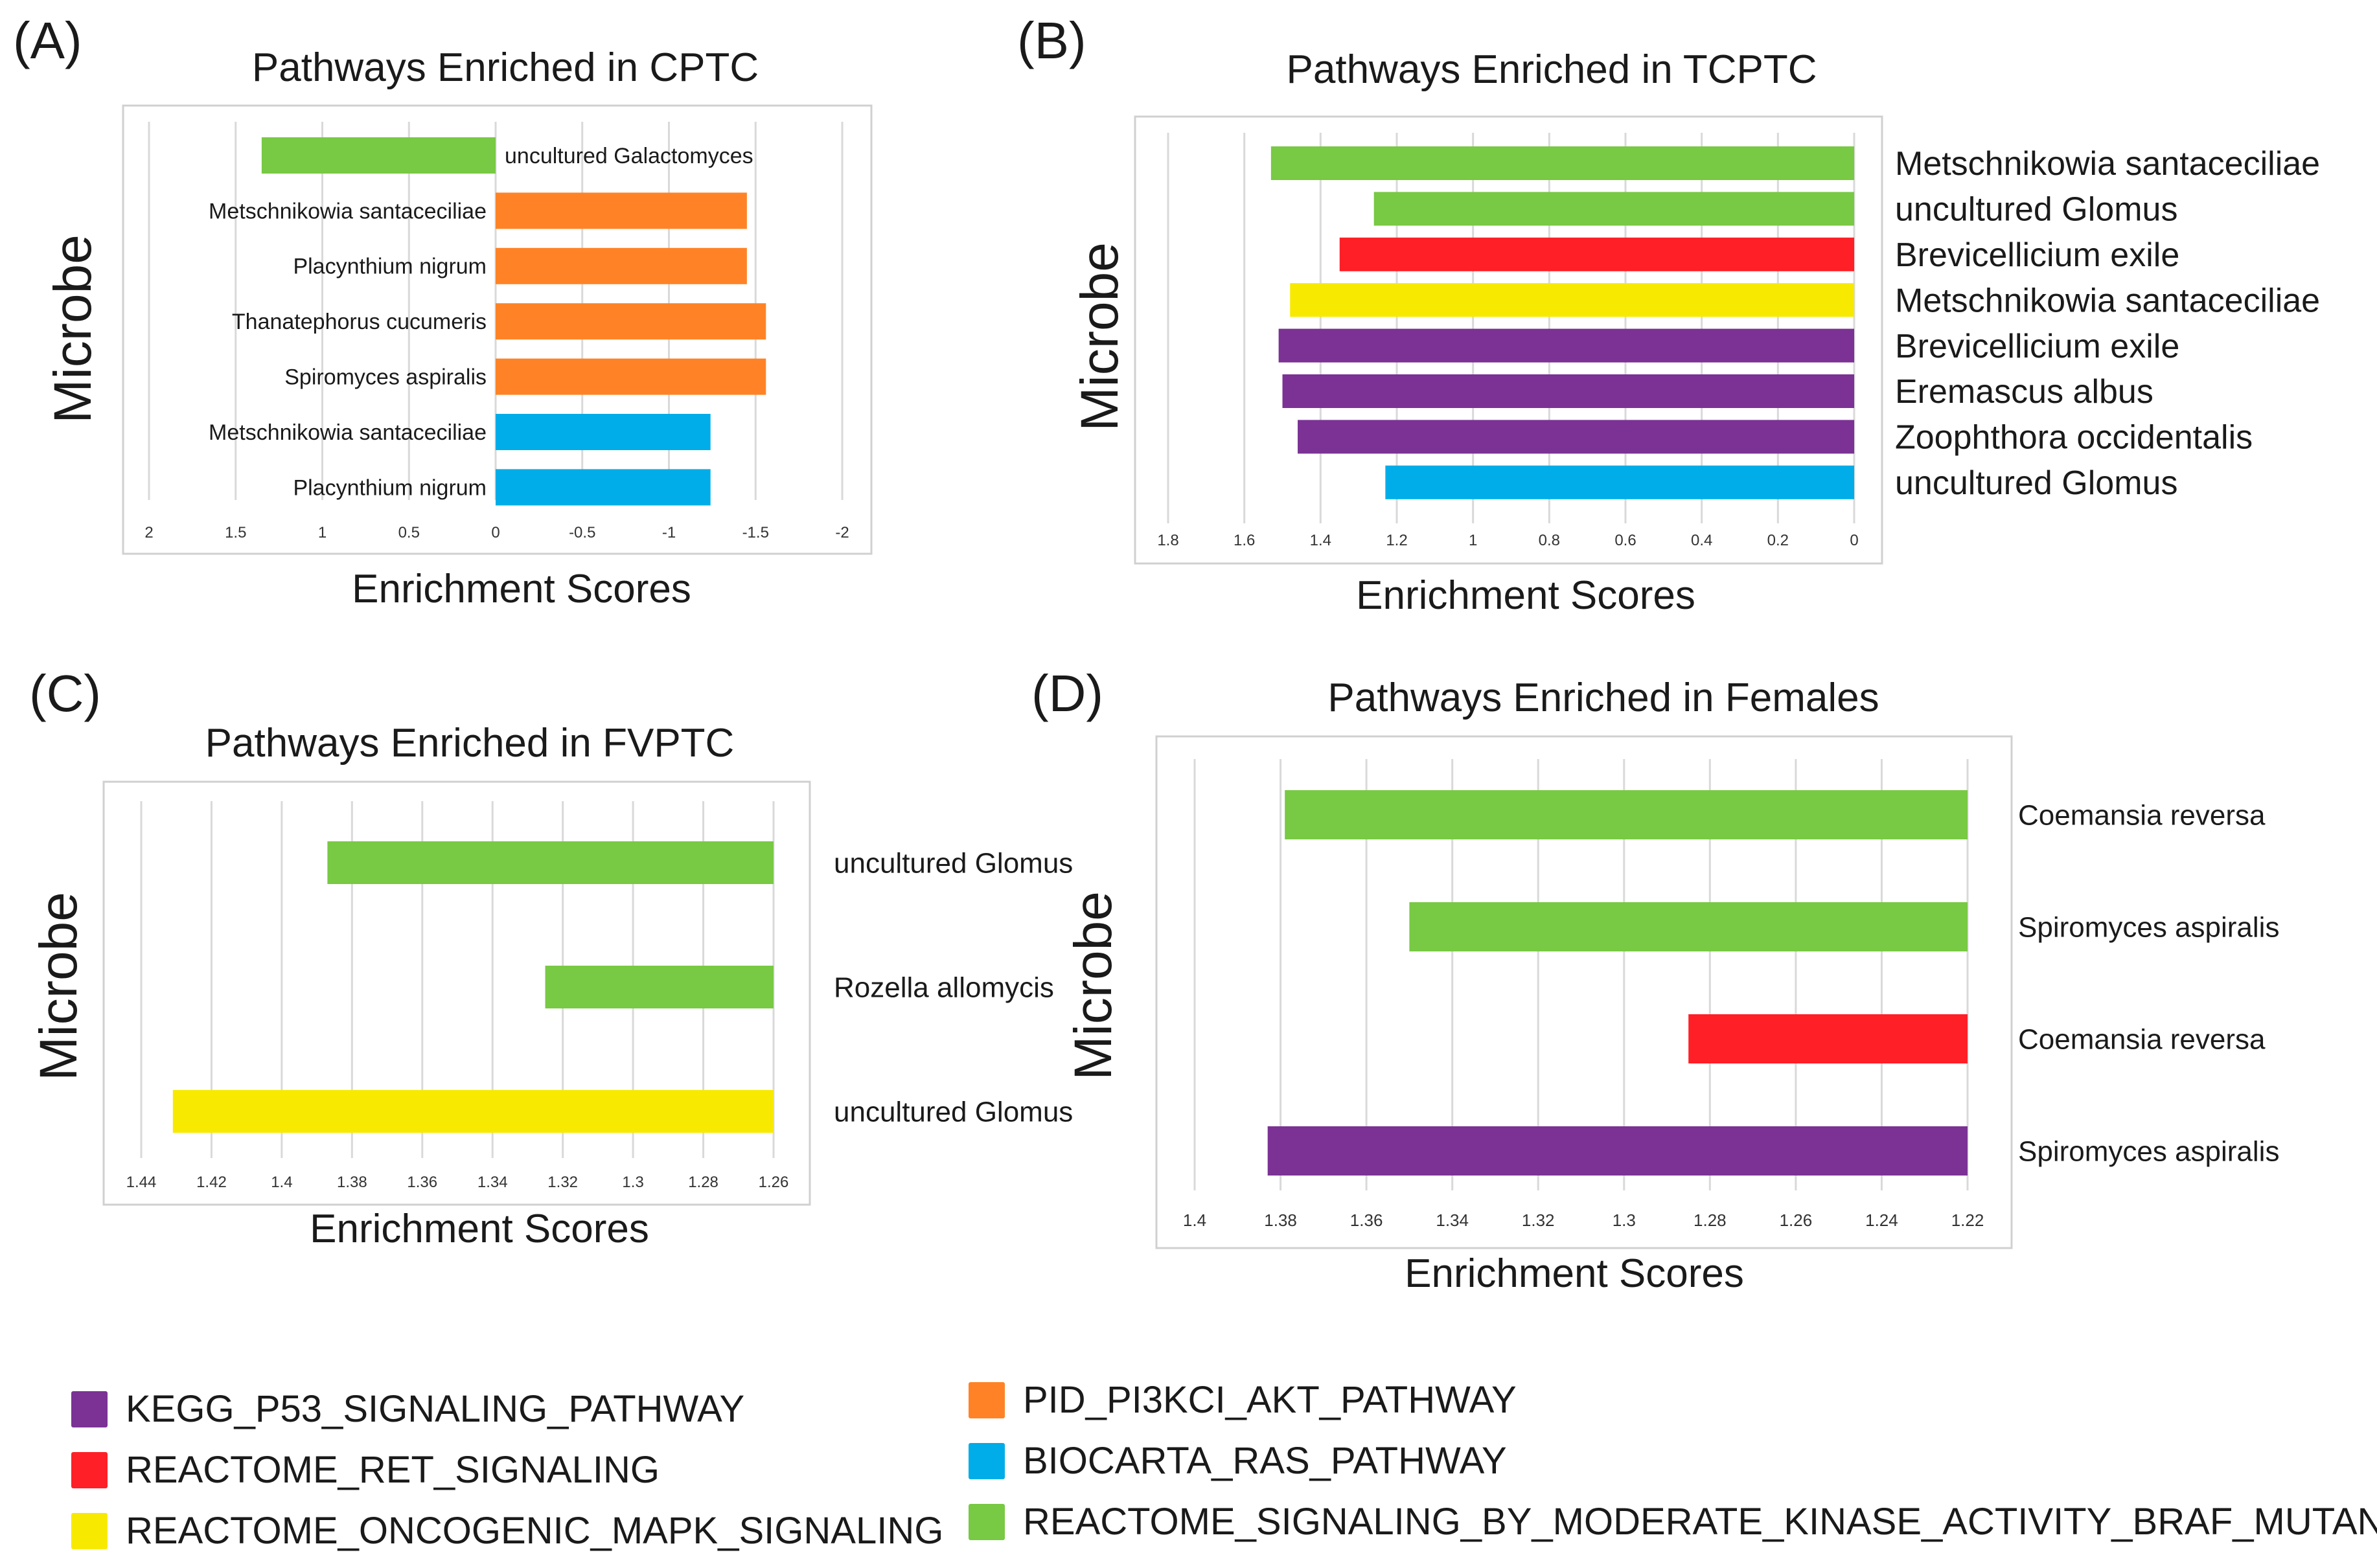 The height and width of the screenshot is (1568, 2377). Describe the element at coordinates (1625, 540) in the screenshot. I see `x-tick-label: 0.6` at that location.